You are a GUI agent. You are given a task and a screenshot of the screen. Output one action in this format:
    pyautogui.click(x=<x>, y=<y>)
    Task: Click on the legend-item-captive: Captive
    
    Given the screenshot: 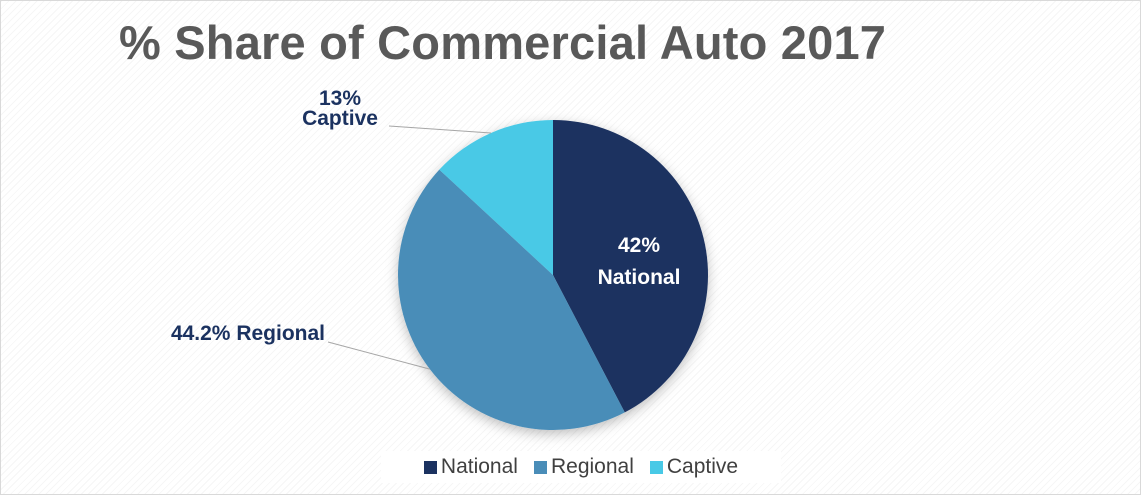 What is the action you would take?
    pyautogui.click(x=694, y=467)
    